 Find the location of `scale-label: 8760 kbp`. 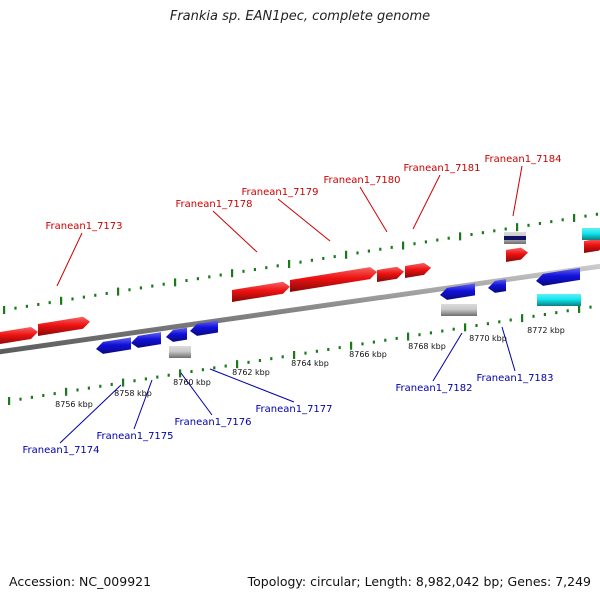

scale-label: 8760 kbp is located at coordinates (192, 382).